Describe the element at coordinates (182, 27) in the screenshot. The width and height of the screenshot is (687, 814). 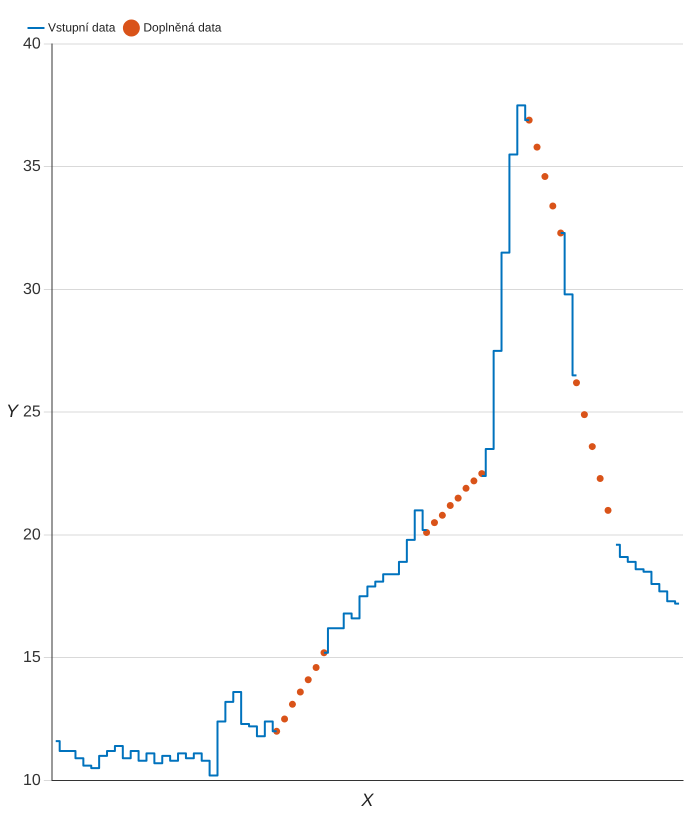
I see `legend-label: Doplněná data` at that location.